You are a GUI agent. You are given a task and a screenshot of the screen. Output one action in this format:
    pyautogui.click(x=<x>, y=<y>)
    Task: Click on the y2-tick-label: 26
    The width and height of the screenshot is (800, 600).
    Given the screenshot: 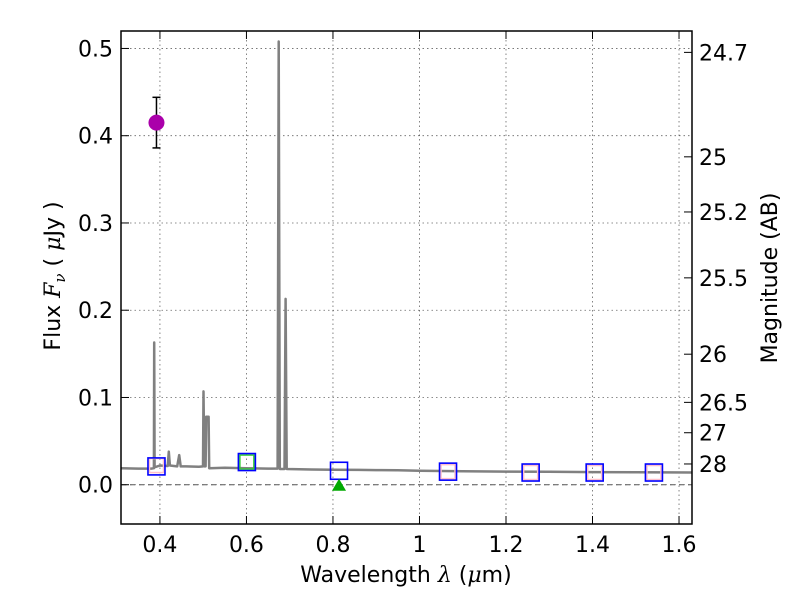 What is the action you would take?
    pyautogui.click(x=713, y=355)
    